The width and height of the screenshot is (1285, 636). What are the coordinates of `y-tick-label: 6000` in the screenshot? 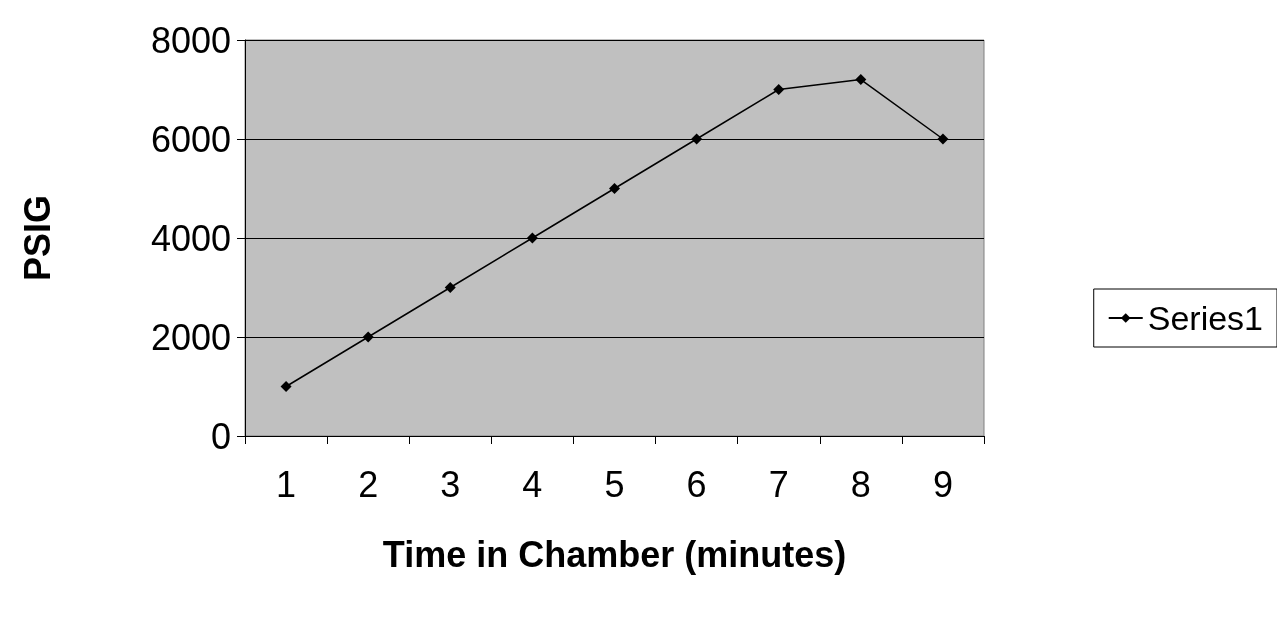 It's located at (190, 139).